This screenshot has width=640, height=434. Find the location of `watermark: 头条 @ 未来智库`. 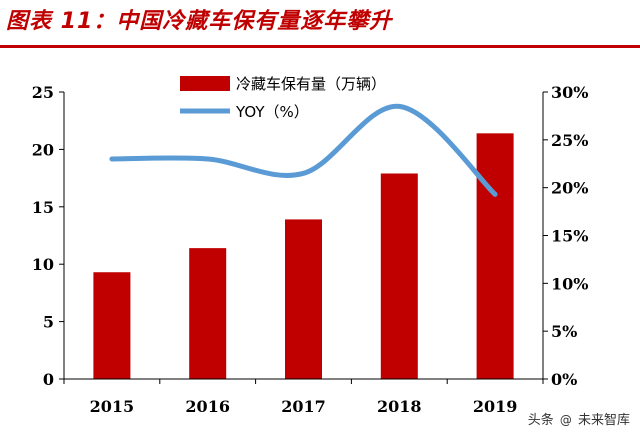

watermark: 头条 @ 未来智库 is located at coordinates (578, 418).